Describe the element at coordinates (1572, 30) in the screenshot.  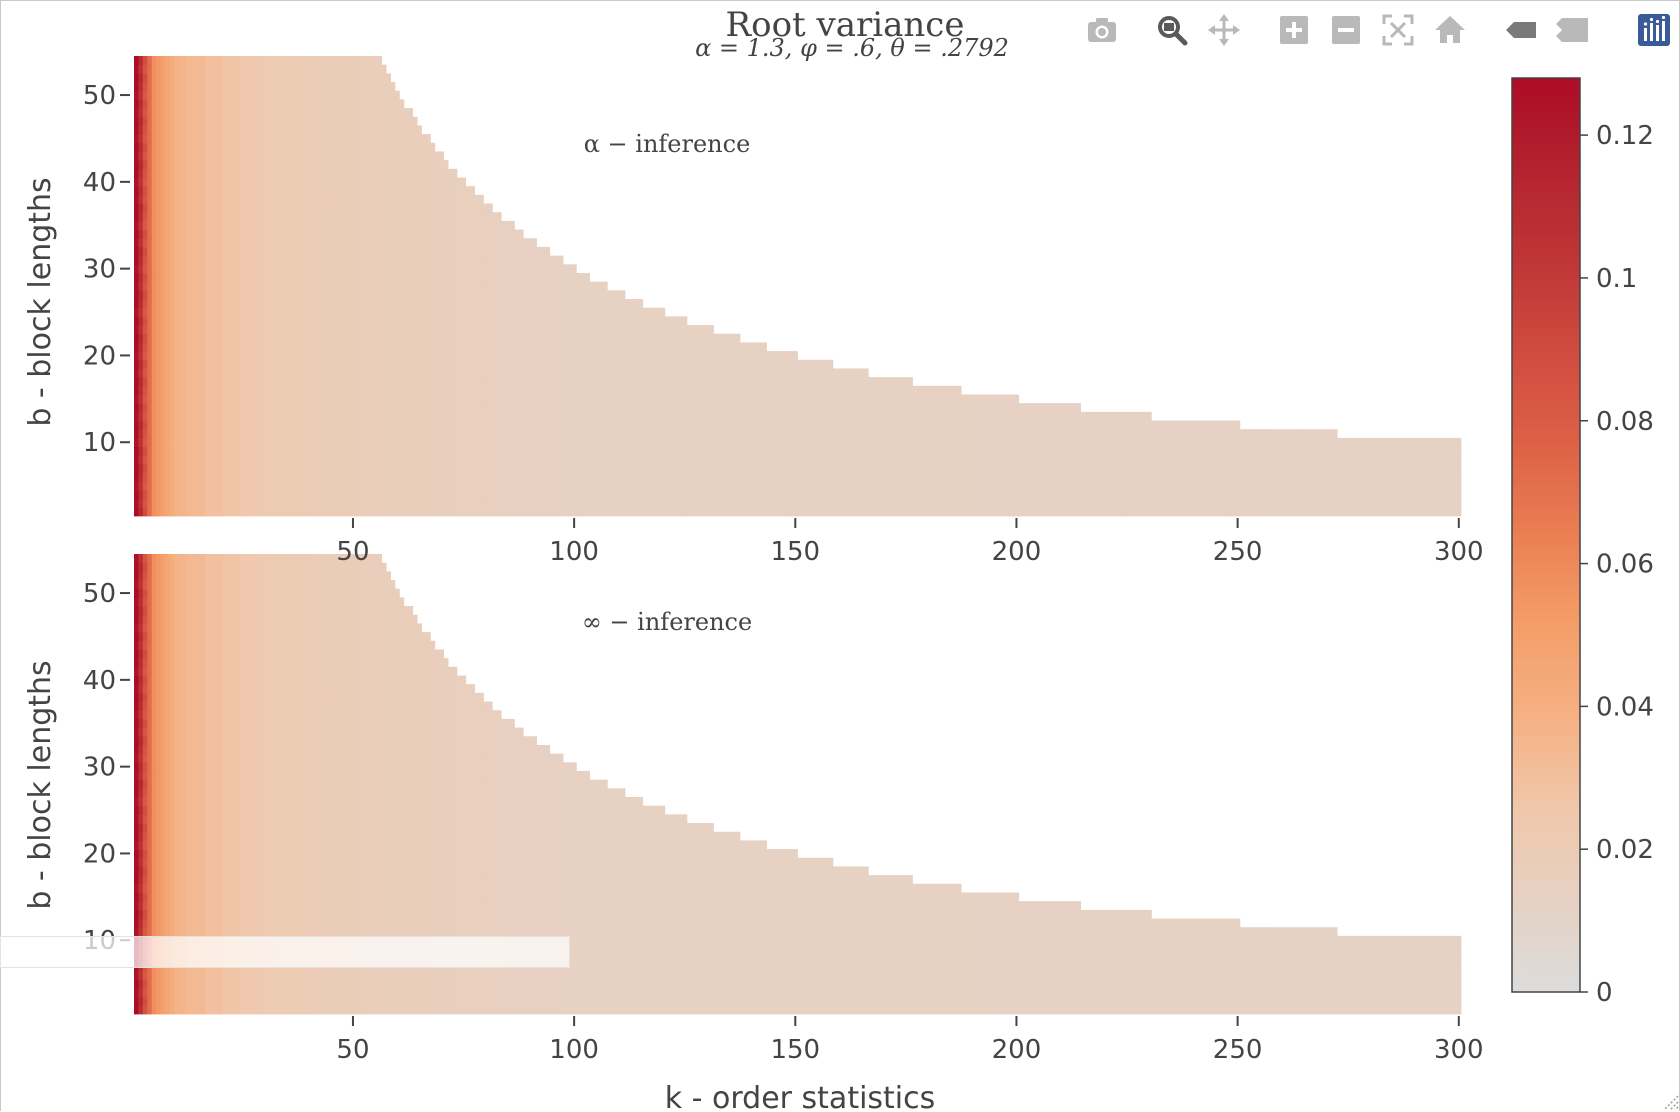
I see `compare-hover-button` at that location.